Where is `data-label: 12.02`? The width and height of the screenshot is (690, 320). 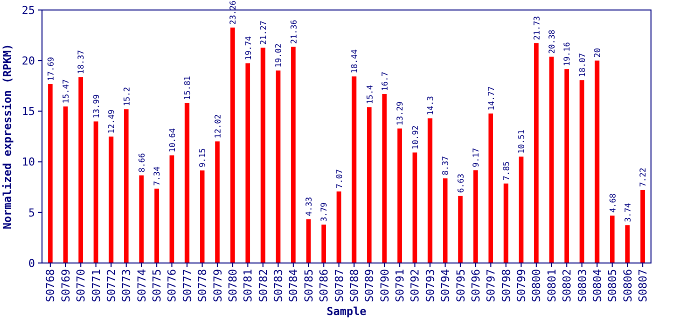
data-label: 12.02 is located at coordinates (217, 126).